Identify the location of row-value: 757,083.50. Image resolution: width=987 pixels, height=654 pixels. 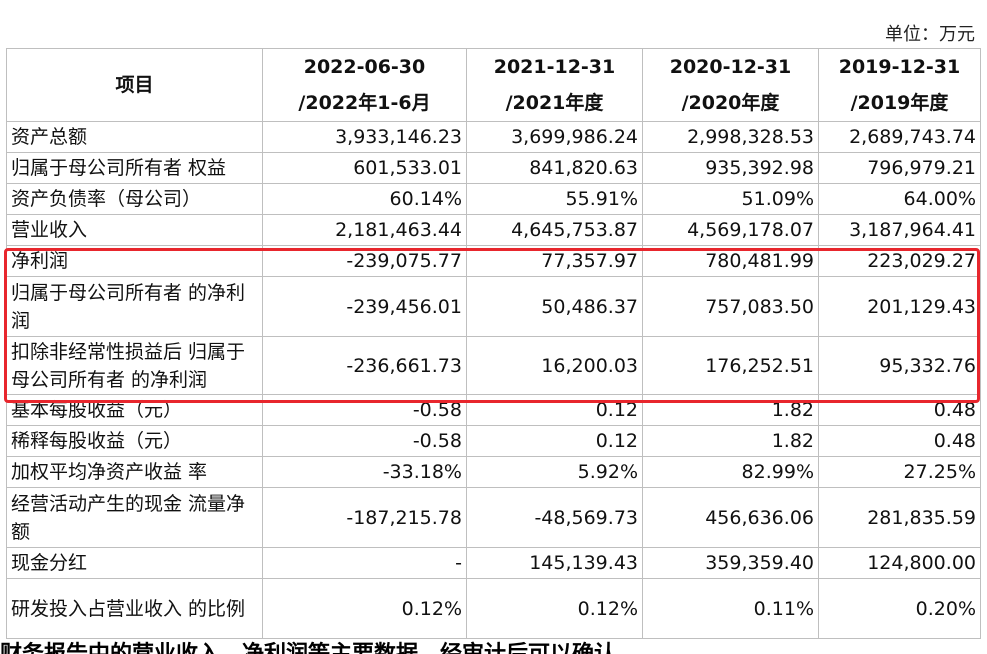
(730, 306).